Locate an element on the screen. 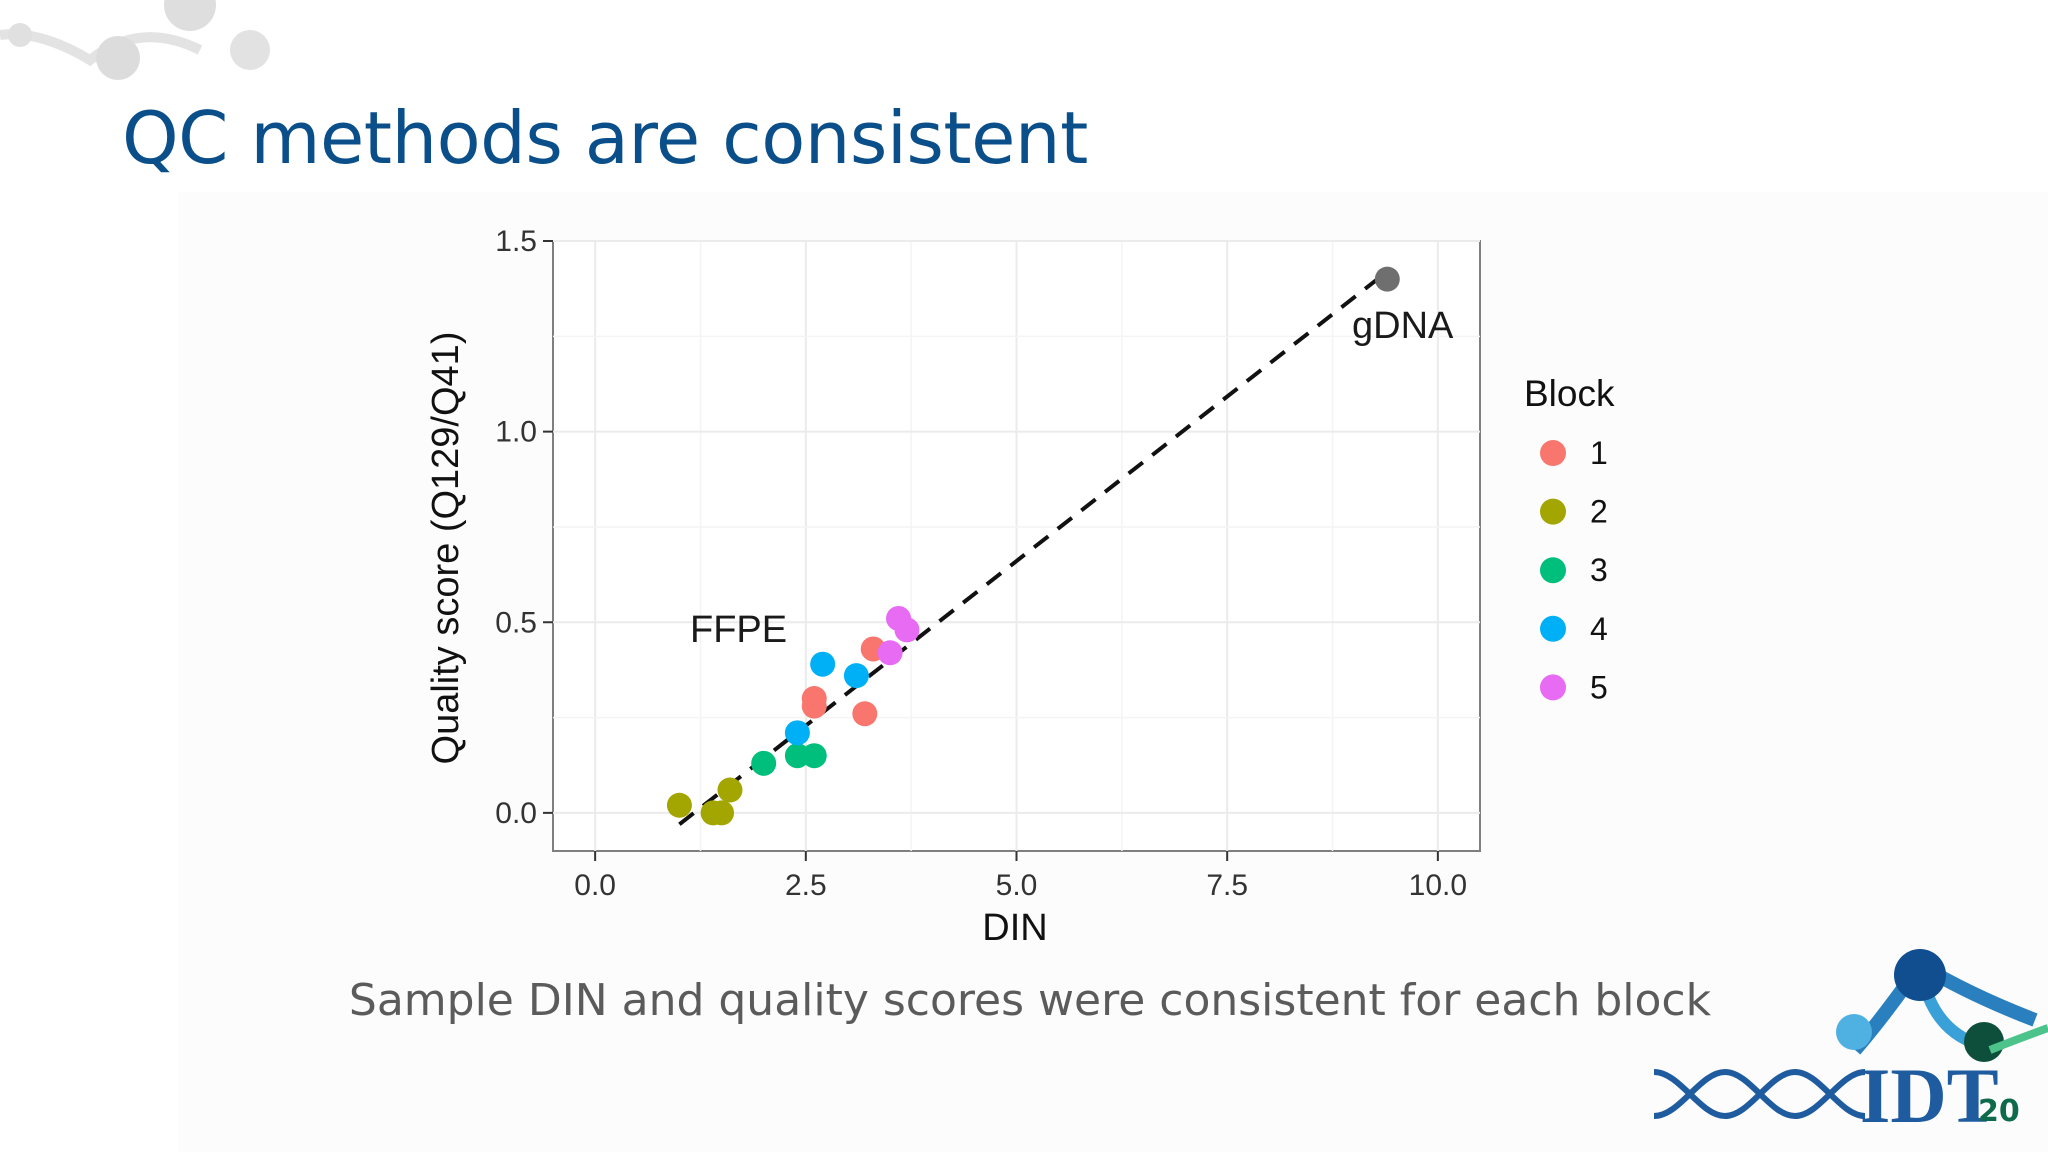 This screenshot has height=1152, width=2048. molecule-decoration is located at coordinates (135, 40).